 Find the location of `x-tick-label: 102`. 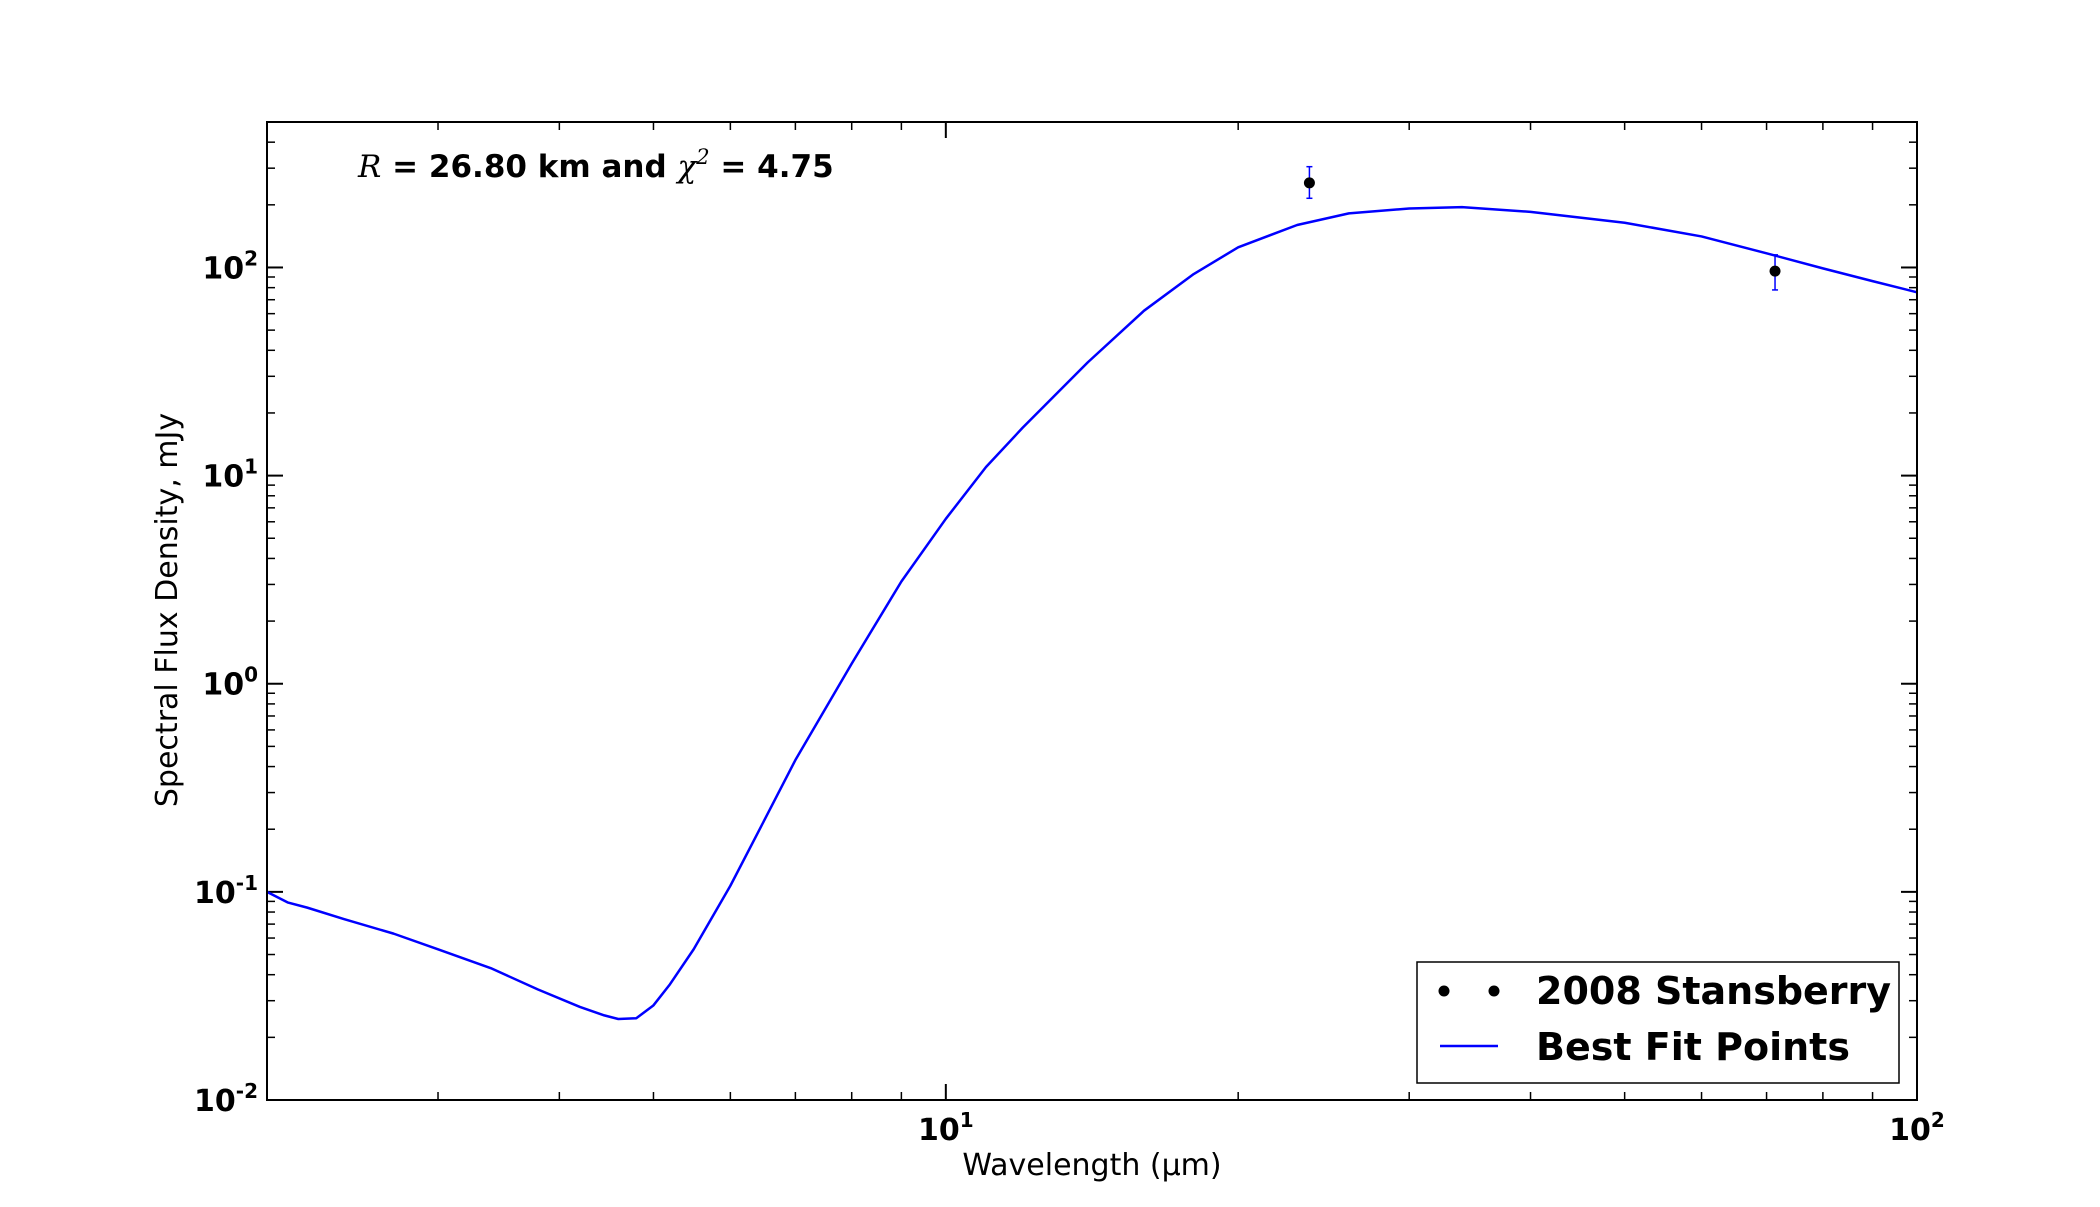

x-tick-label: 102 is located at coordinates (1917, 1128).